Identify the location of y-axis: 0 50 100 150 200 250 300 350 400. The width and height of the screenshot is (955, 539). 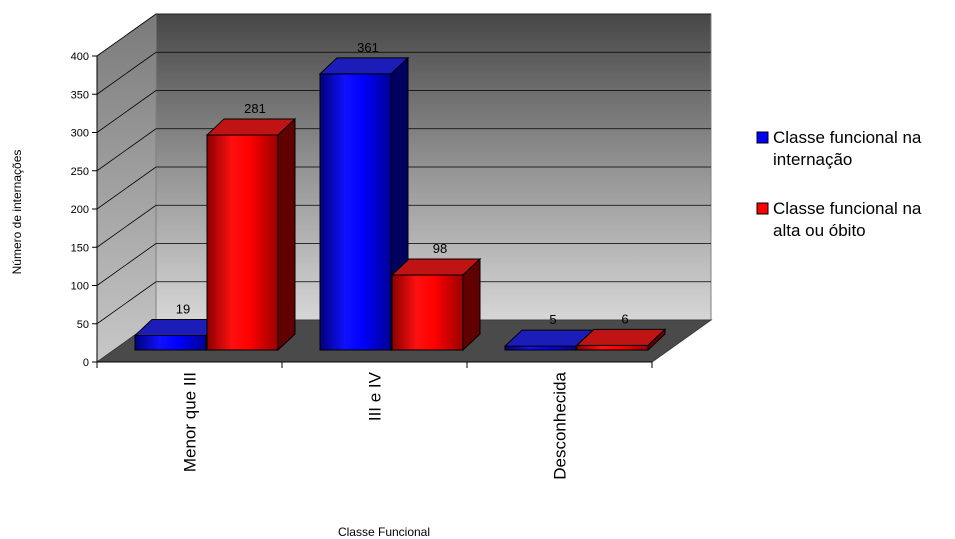
(84, 210).